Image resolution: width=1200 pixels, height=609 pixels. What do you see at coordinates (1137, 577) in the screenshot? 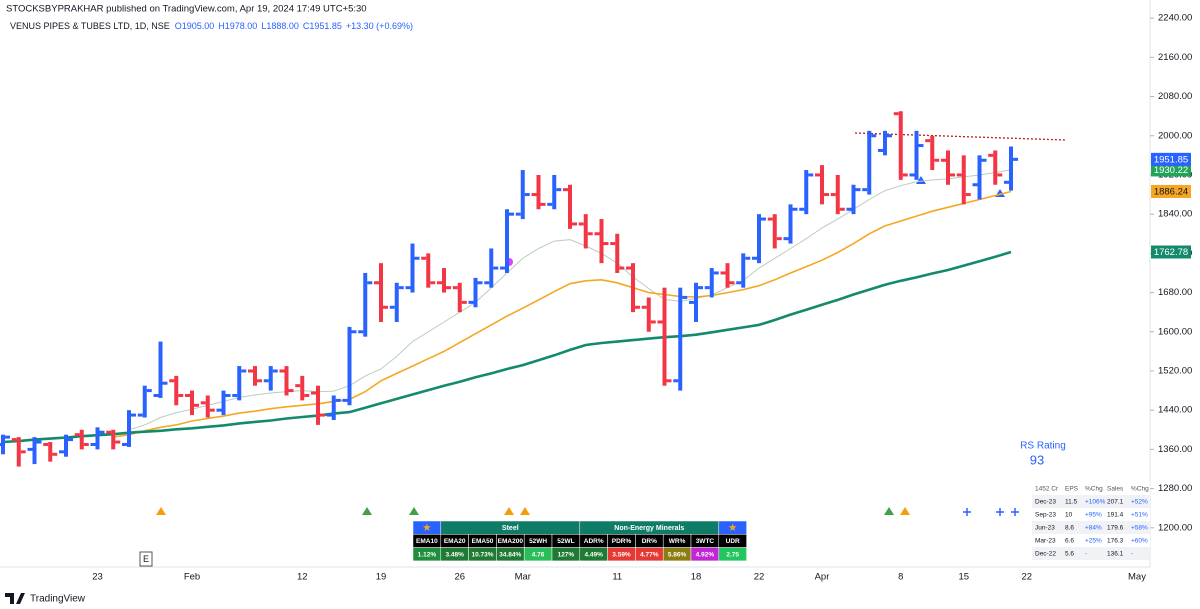
I see `x-tick-label: May` at bounding box center [1137, 577].